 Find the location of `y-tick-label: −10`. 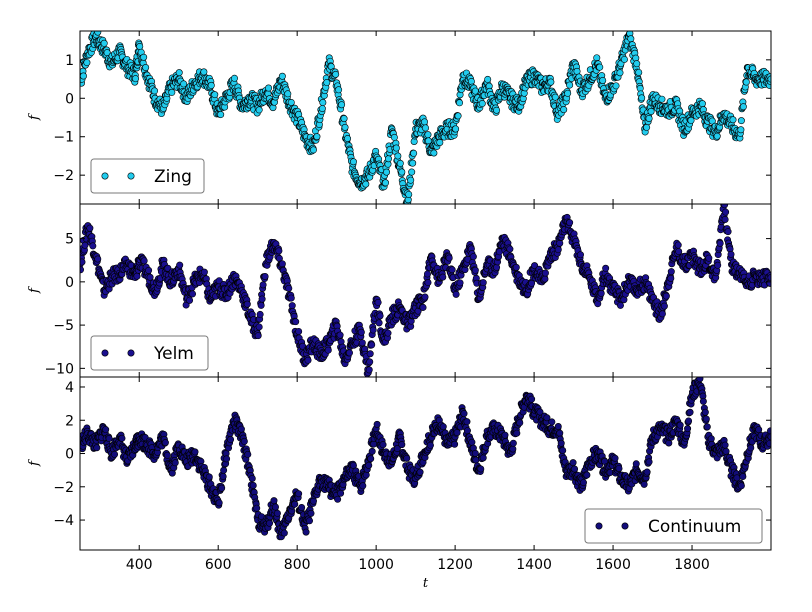

y-tick-label: −10 is located at coordinates (59, 369).